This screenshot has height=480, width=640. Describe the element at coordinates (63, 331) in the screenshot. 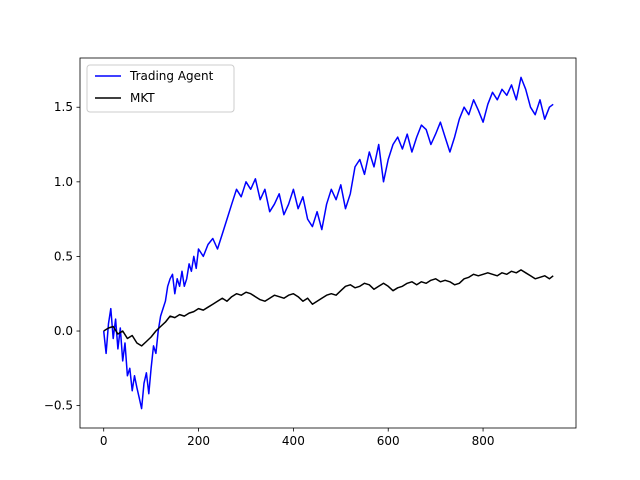

I see `y-tick-label: 0.0` at that location.